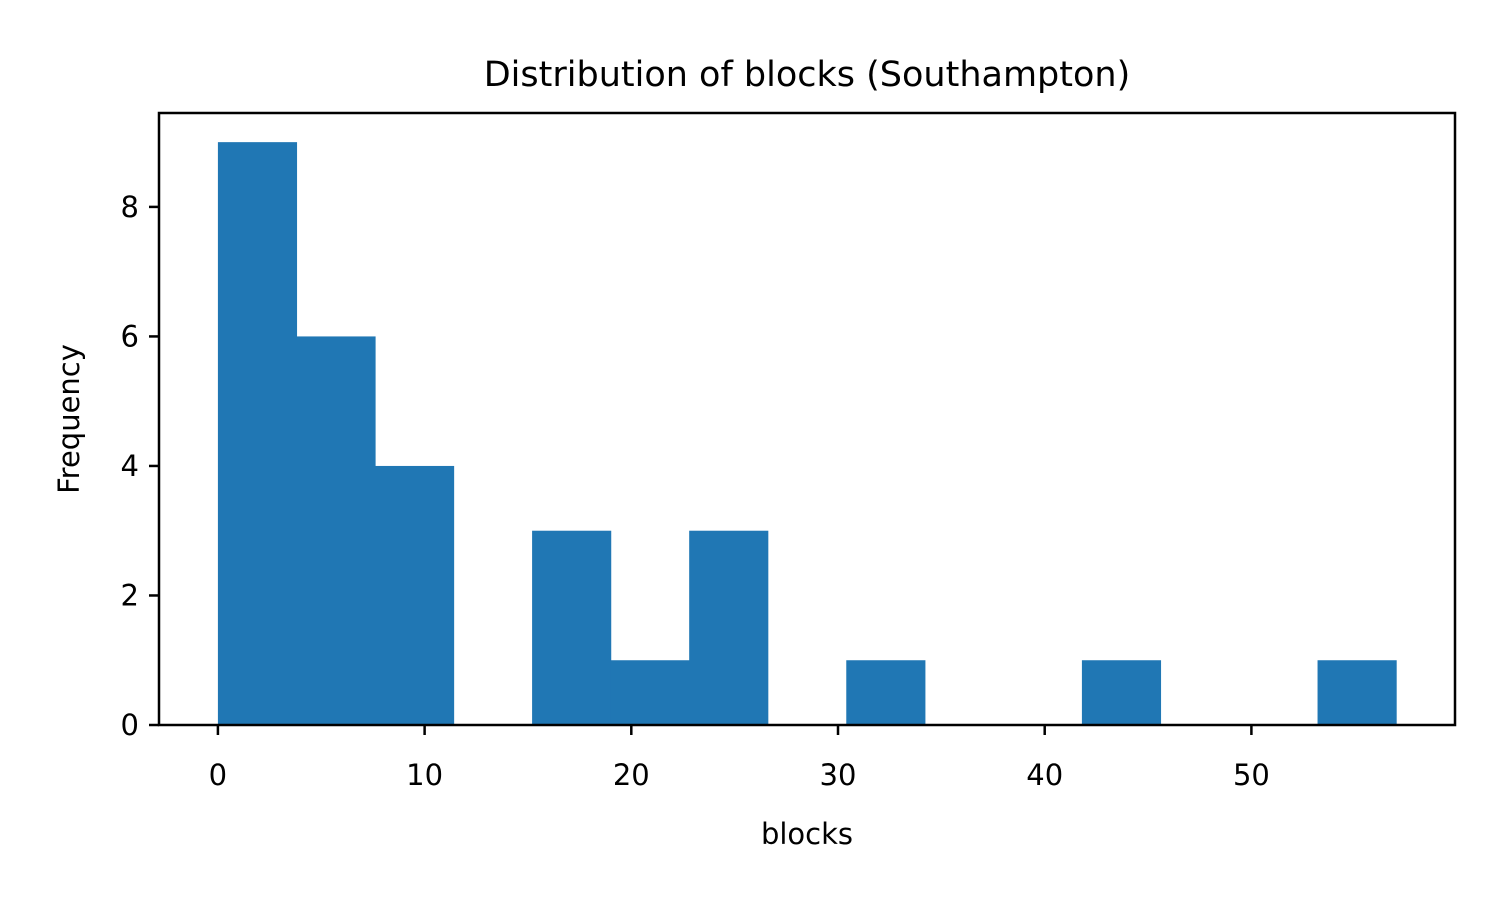  I want to click on y-tick-label: 2, so click(130, 595).